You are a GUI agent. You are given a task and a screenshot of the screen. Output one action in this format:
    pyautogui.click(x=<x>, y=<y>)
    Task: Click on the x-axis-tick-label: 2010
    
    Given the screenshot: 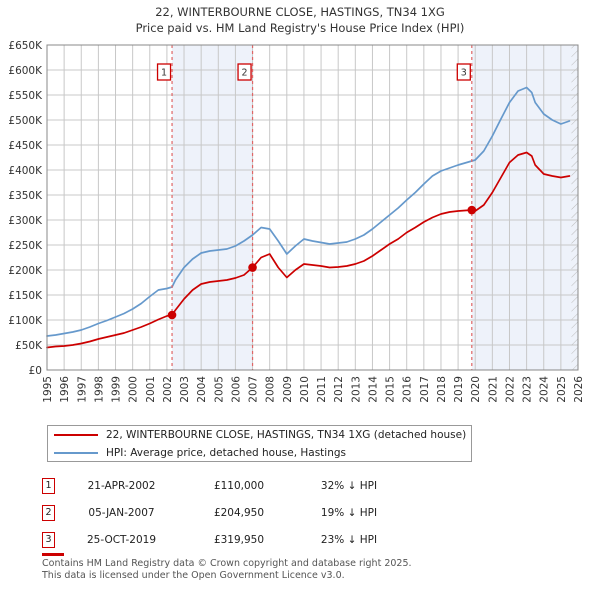 What is the action you would take?
    pyautogui.click(x=305, y=389)
    